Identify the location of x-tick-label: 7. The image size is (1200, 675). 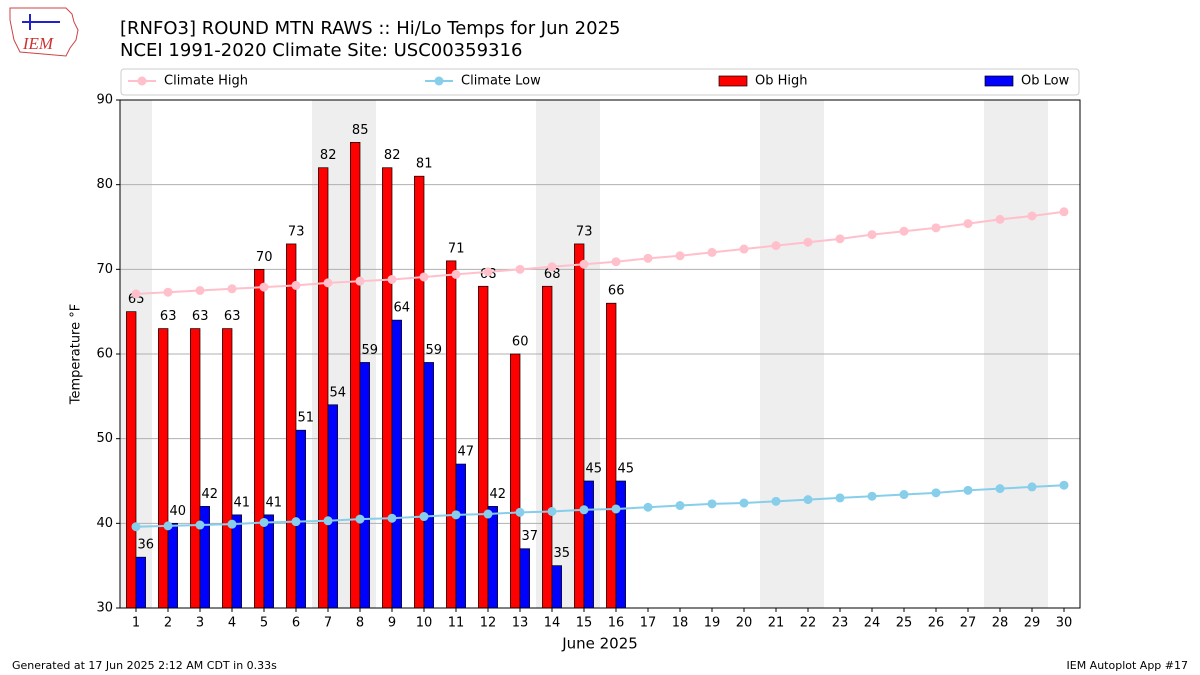
(328, 623).